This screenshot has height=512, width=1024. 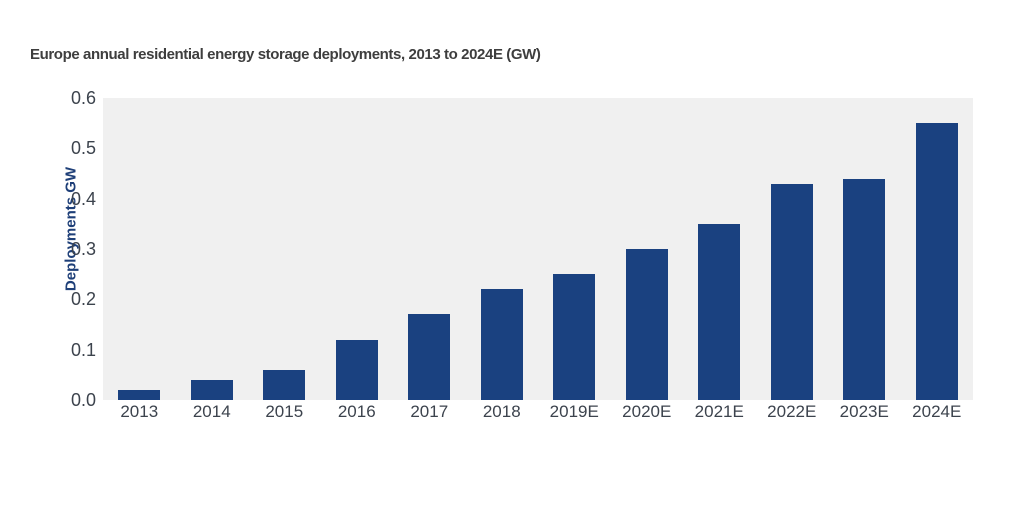 What do you see at coordinates (937, 411) in the screenshot?
I see `x-tick-label: 2024E` at bounding box center [937, 411].